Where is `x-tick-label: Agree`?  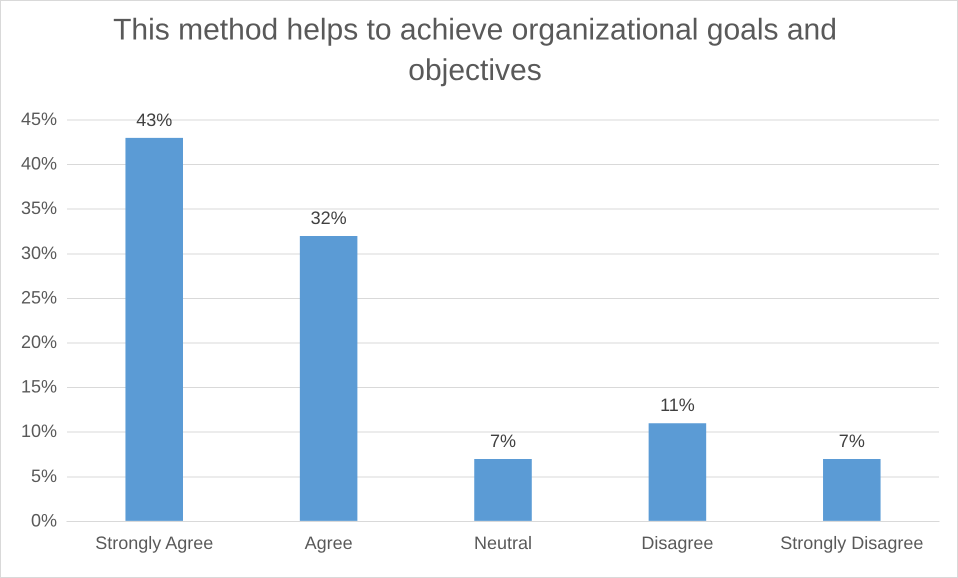
x-tick-label: Agree is located at coordinates (328, 543).